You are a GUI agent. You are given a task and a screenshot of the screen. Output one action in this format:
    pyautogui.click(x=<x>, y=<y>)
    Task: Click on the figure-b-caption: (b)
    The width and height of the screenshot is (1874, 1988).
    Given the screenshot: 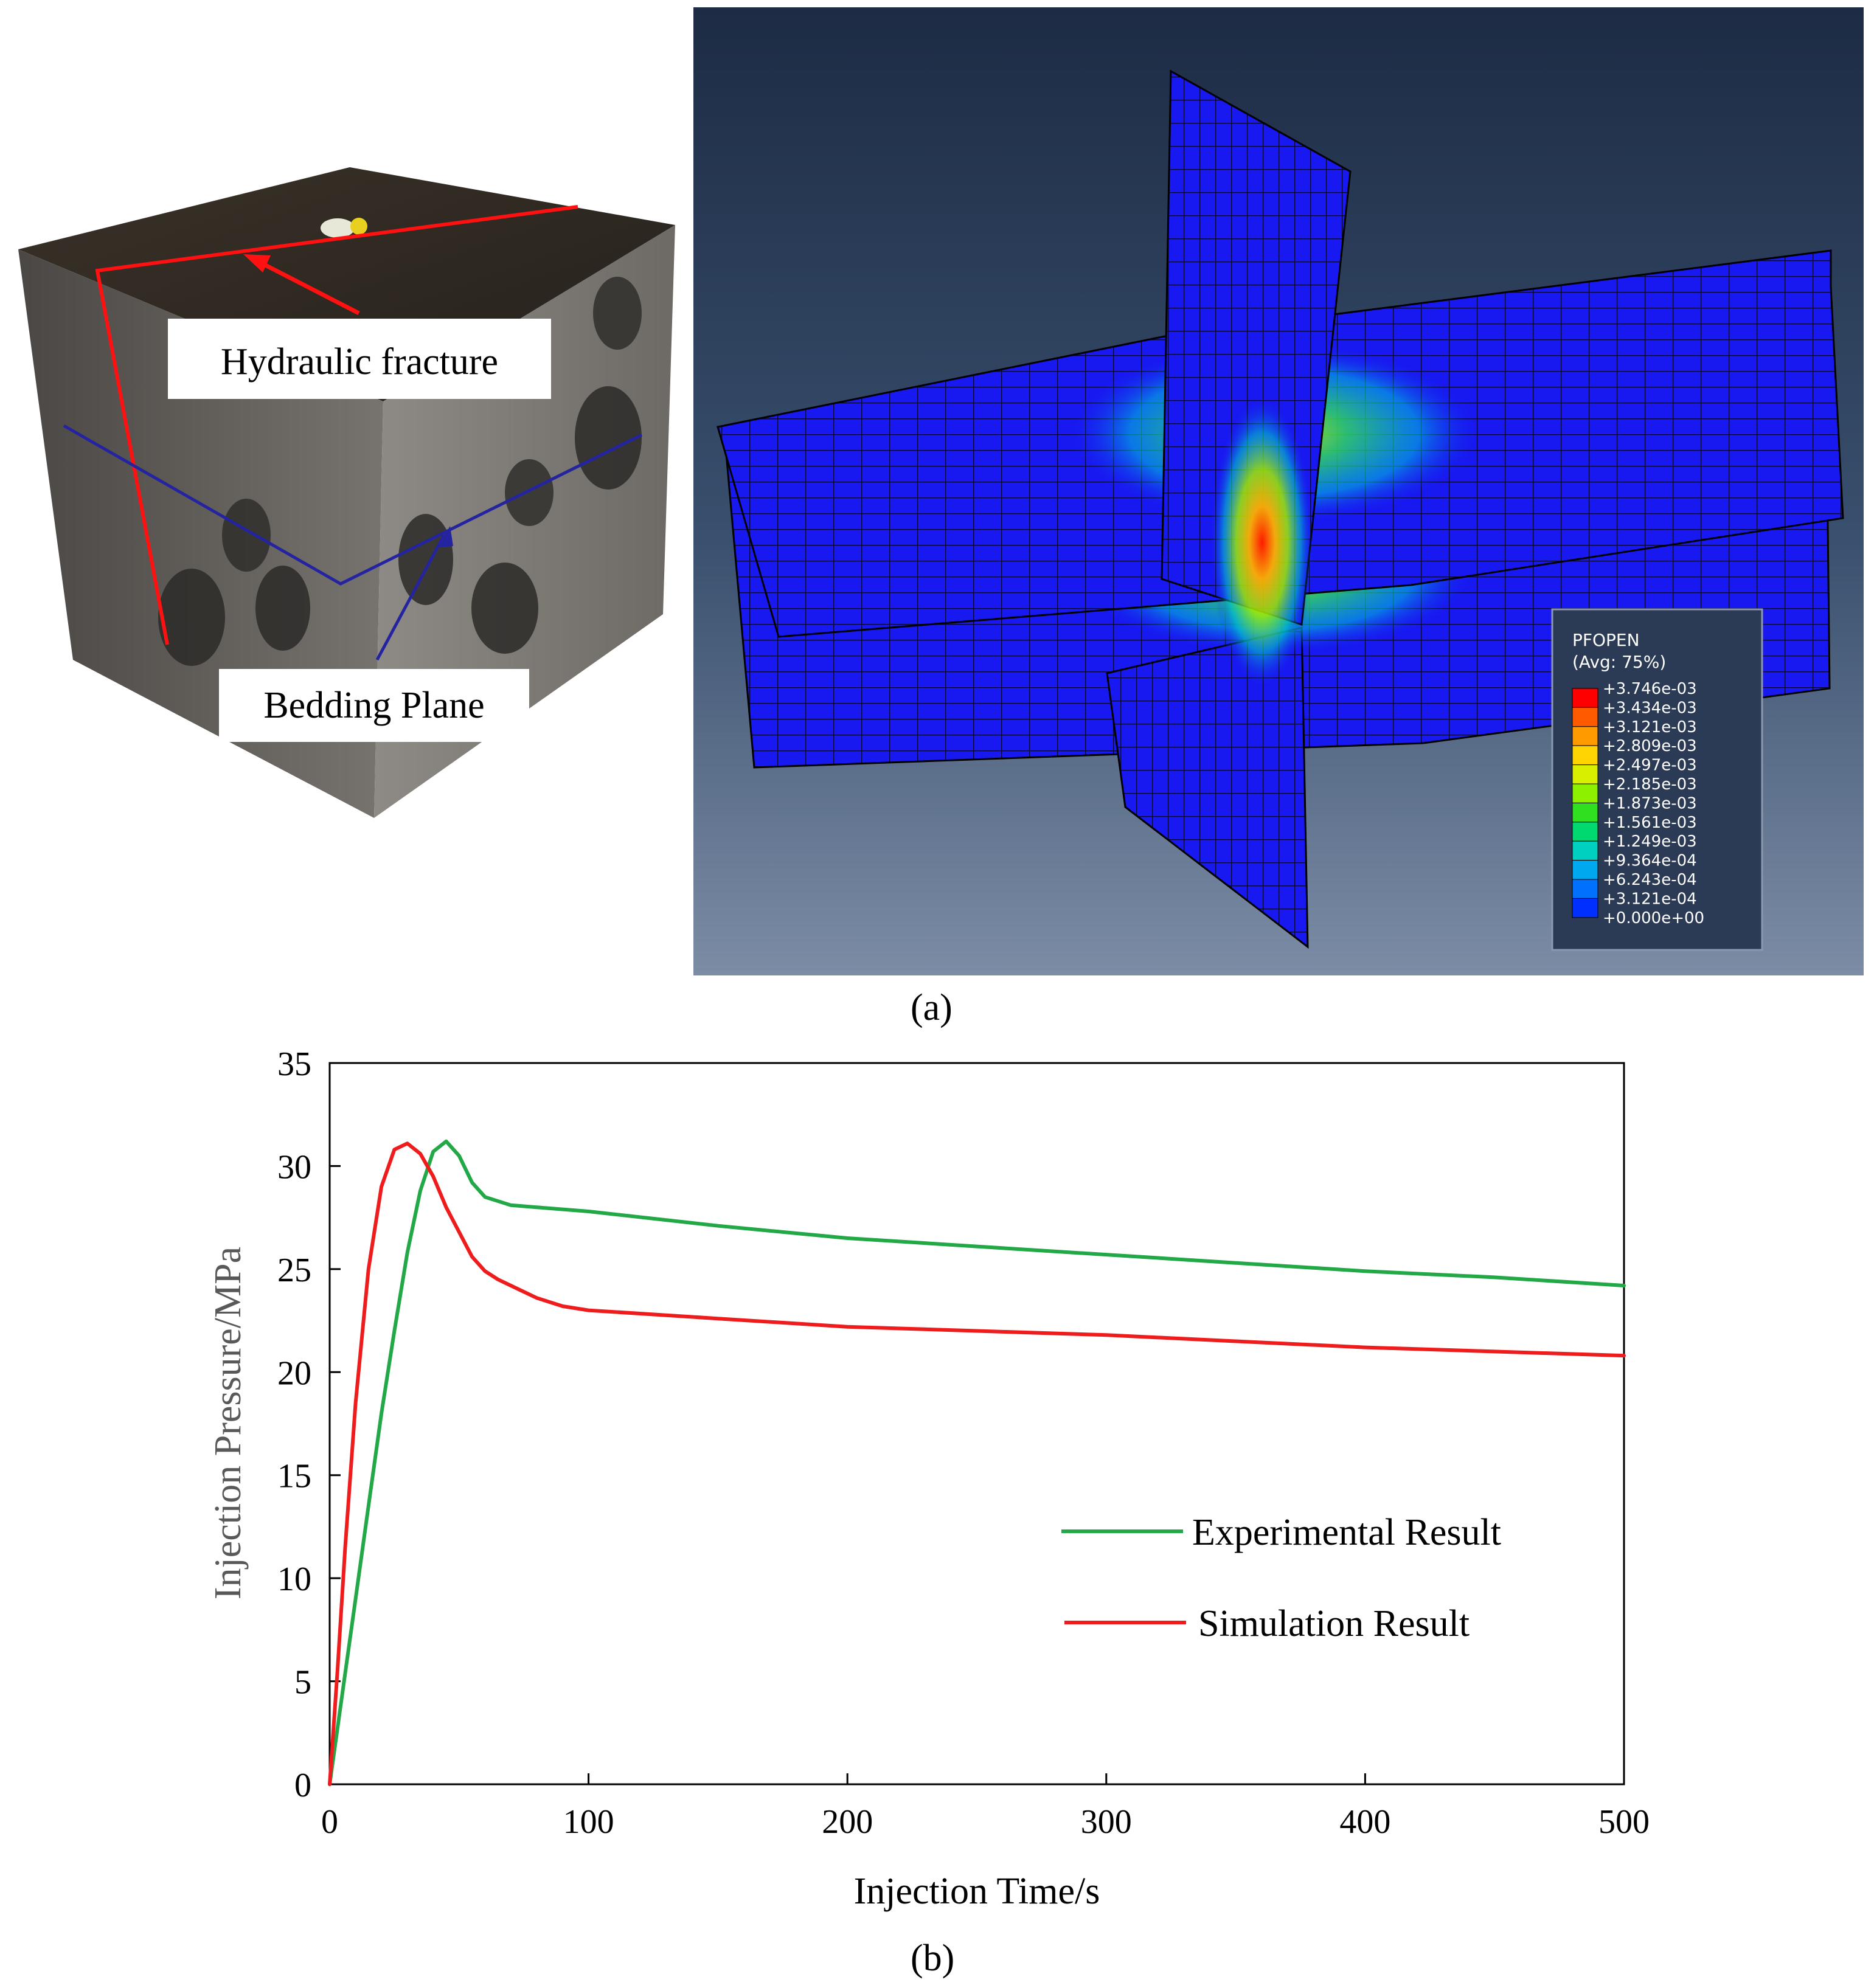 What is the action you would take?
    pyautogui.click(x=933, y=1958)
    